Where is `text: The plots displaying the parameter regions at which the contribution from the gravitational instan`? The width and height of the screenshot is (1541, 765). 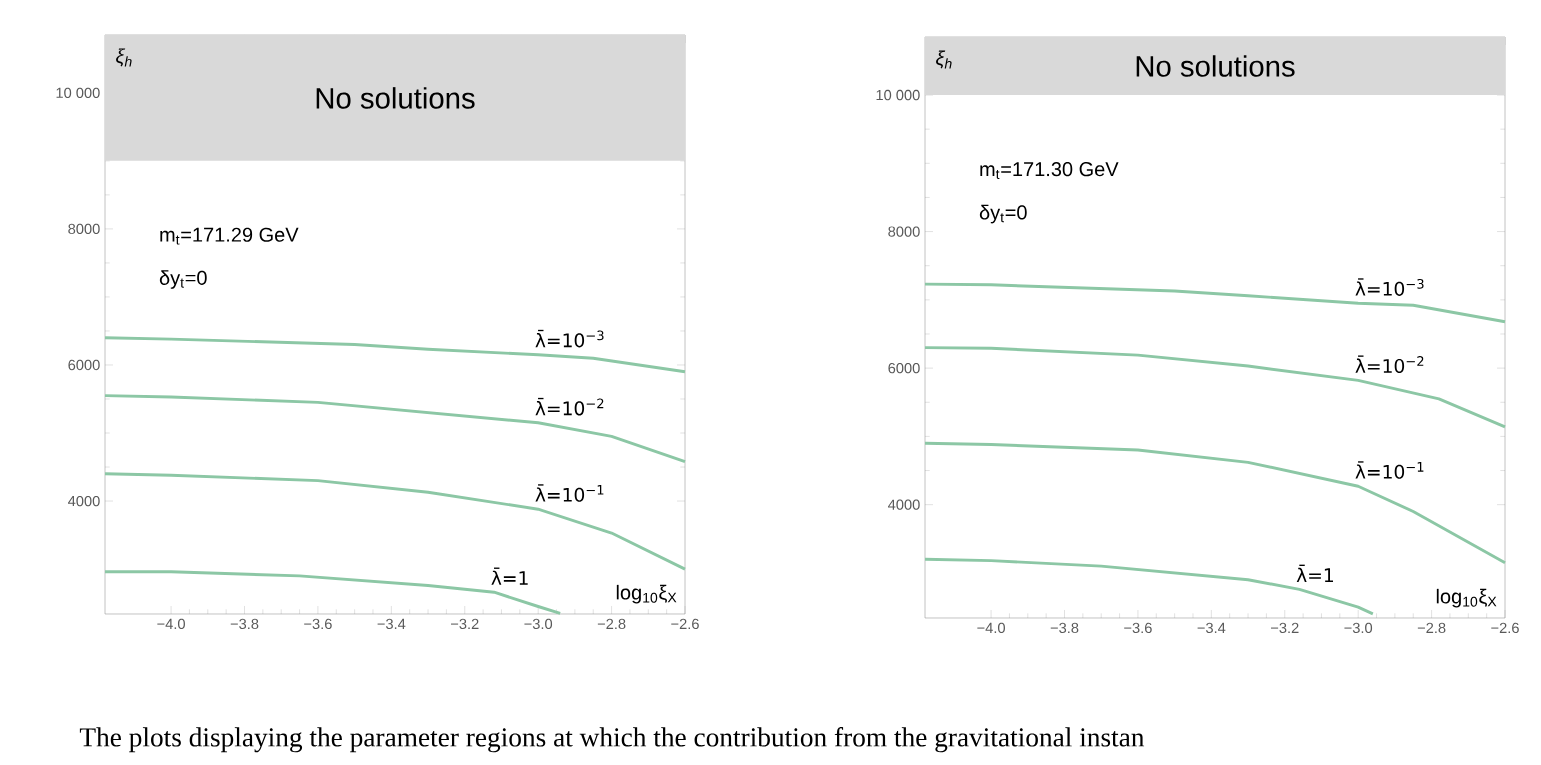
text: The plots displaying the parameter regions at which the contribution from the gravitational instan is located at coordinates (612, 740).